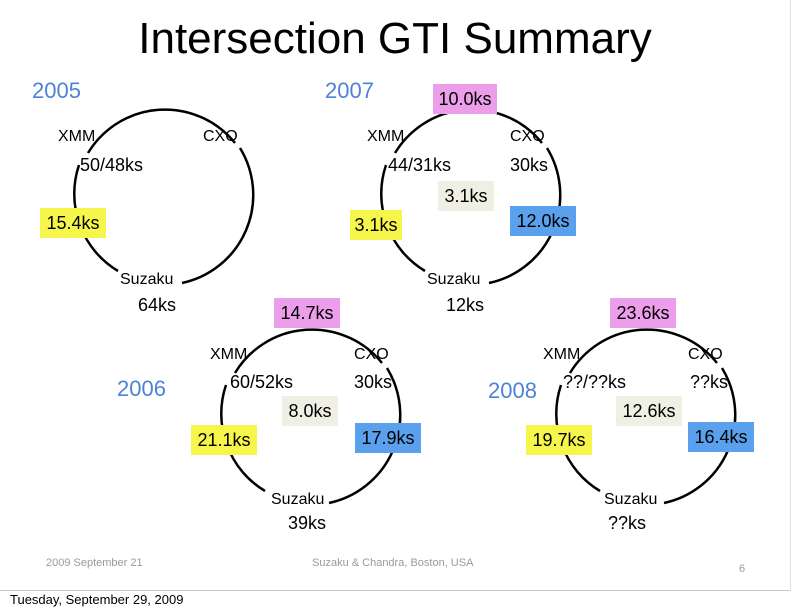 This screenshot has width=792, height=612. What do you see at coordinates (386, 136) in the screenshot?
I see `xmm-label-2007: XMM` at bounding box center [386, 136].